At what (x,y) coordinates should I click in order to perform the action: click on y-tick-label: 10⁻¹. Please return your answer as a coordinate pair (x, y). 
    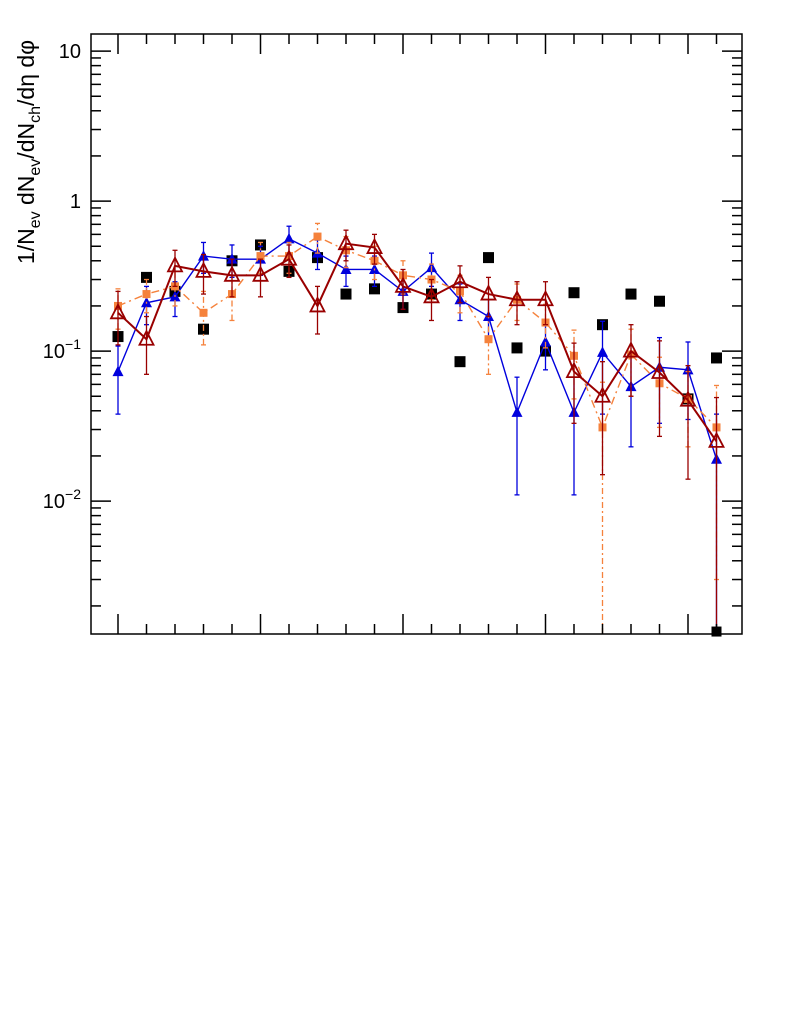
    Looking at the image, I should click on (62, 349).